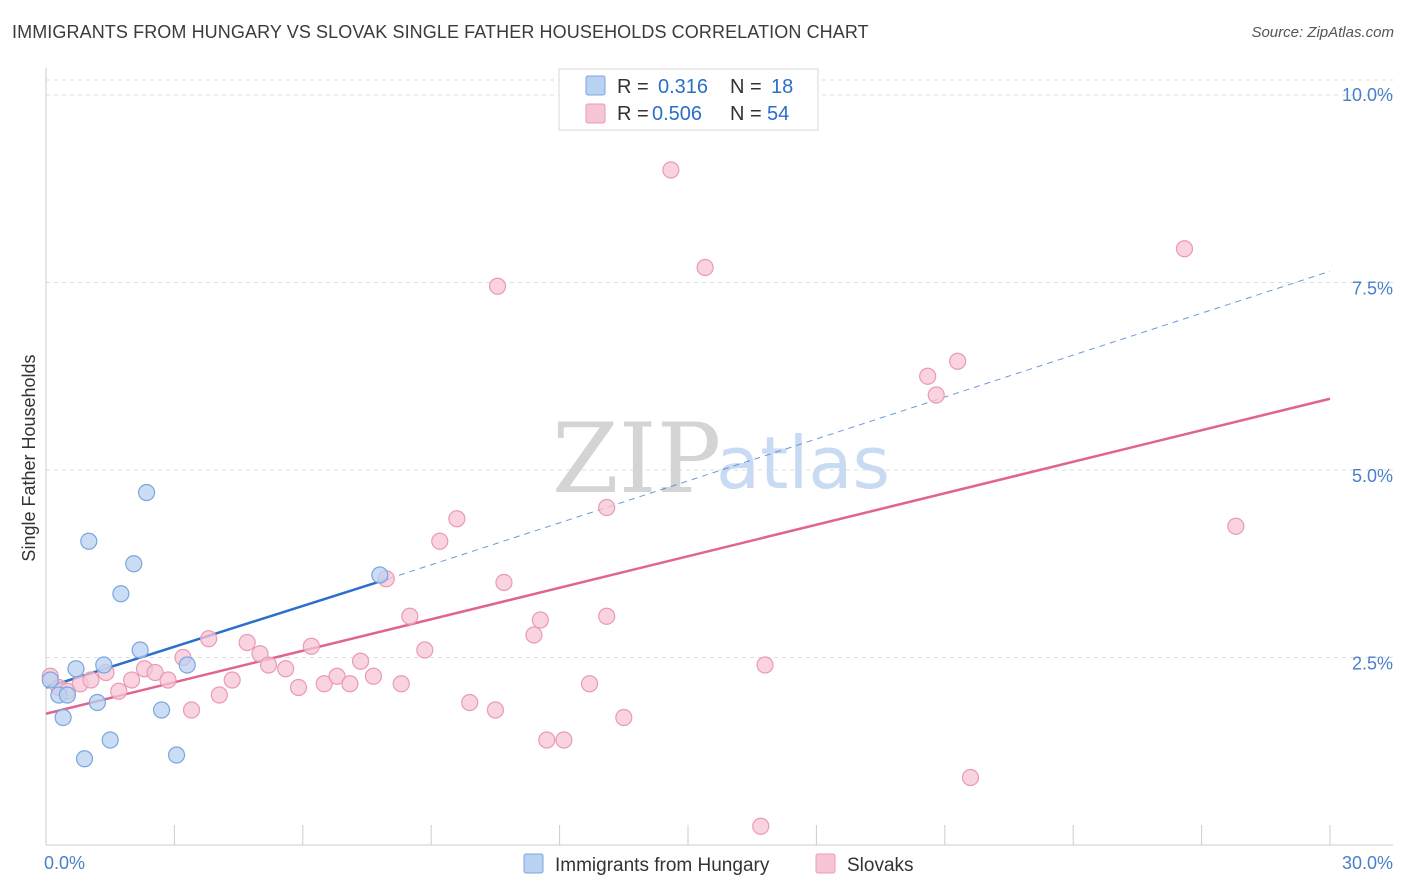 The image size is (1406, 892). I want to click on x-tick-label: 0.0%, so click(64, 863).